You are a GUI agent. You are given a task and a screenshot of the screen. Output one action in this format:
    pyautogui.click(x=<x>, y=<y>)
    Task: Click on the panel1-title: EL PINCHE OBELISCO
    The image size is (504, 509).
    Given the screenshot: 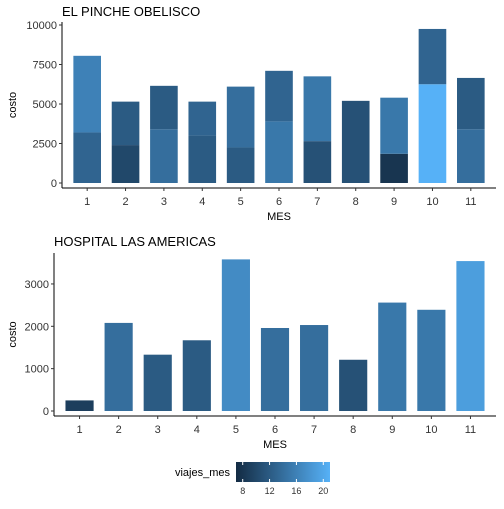 What is the action you would take?
    pyautogui.click(x=131, y=11)
    